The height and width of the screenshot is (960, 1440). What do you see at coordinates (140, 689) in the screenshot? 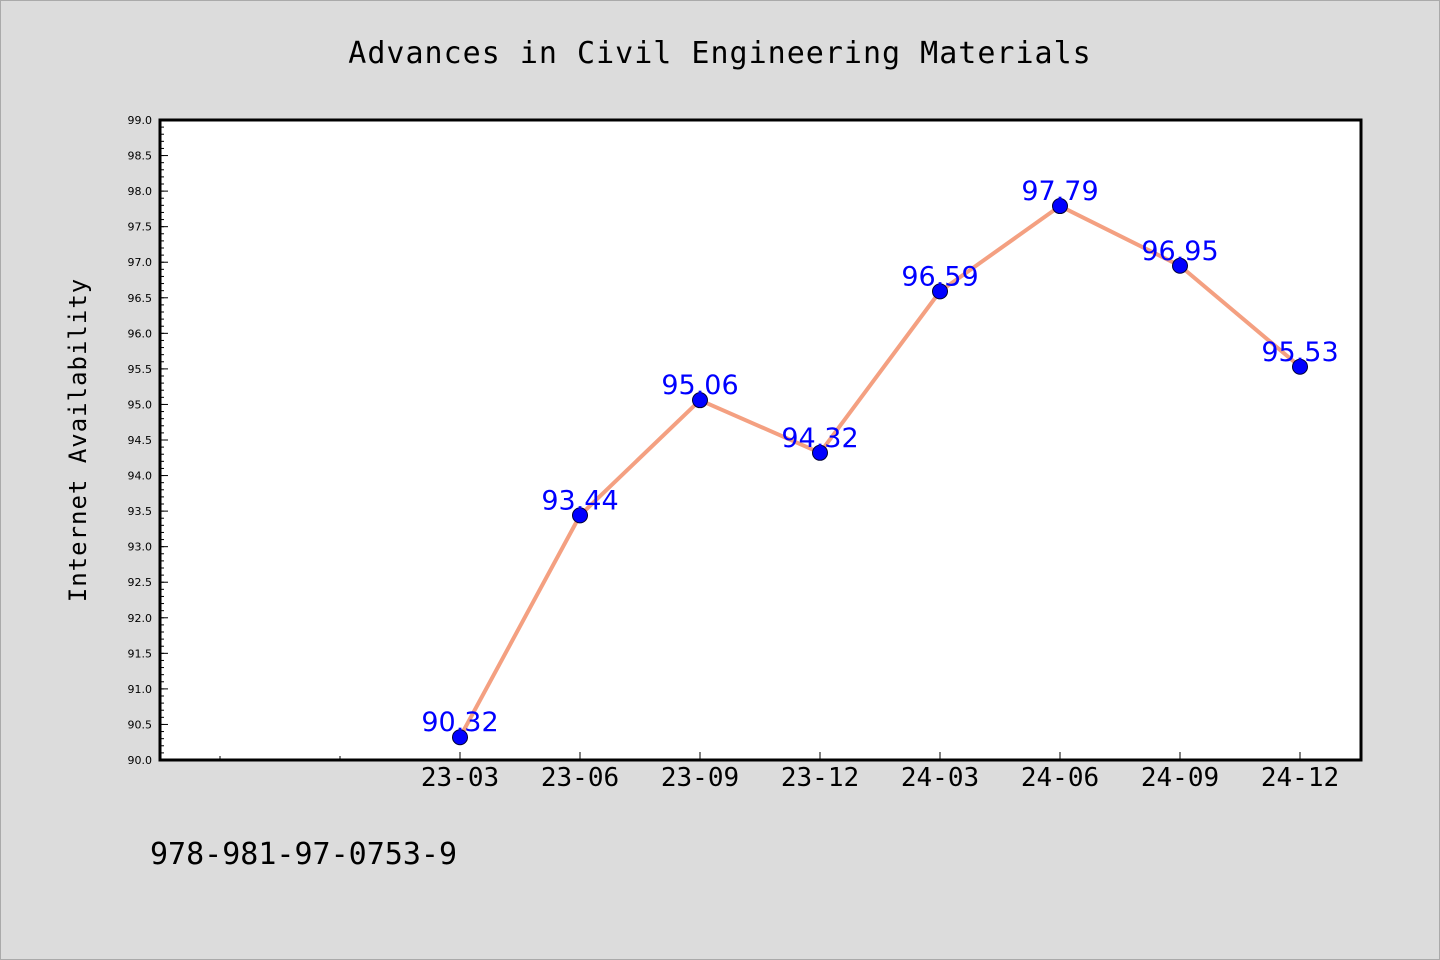
I see `y-tick-label: 91.0` at bounding box center [140, 689].